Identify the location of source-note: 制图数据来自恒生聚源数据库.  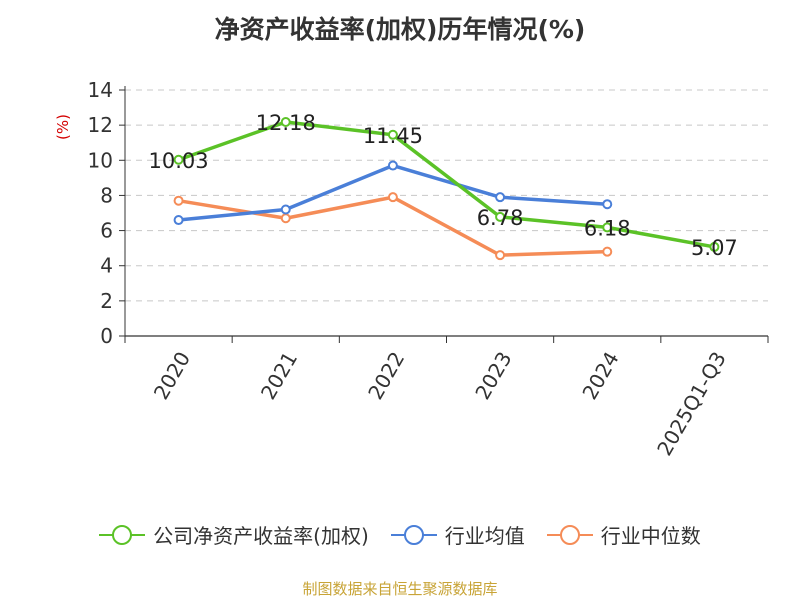
(400, 589).